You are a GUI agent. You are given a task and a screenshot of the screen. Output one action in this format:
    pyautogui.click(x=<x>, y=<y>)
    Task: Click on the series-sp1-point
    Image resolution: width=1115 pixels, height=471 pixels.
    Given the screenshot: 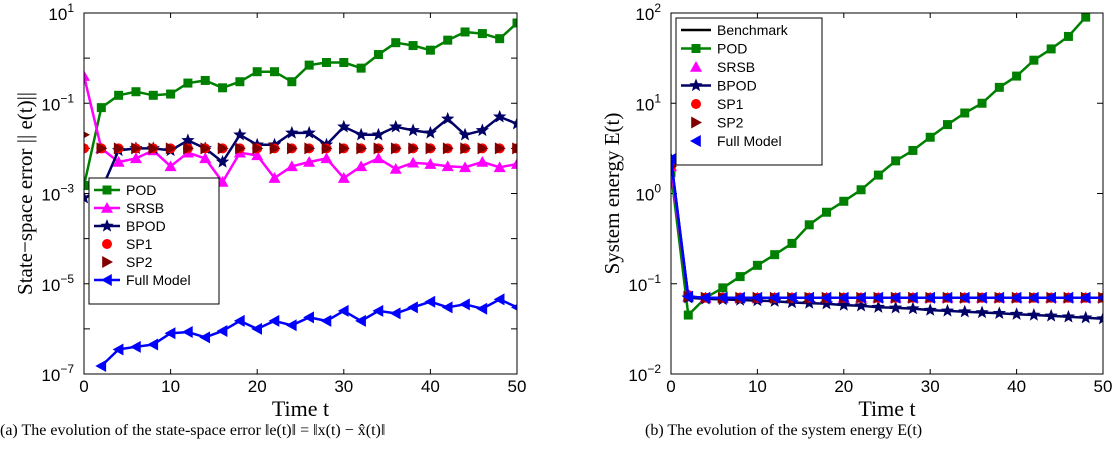 What is the action you would take?
    pyautogui.click(x=86, y=148)
    